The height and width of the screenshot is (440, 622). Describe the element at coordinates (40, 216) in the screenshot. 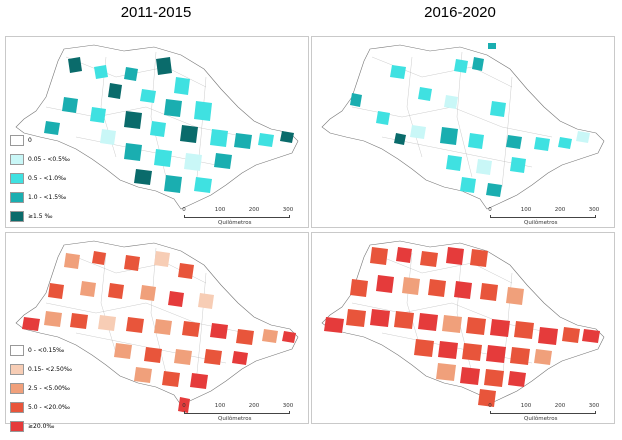

I see `legend-label: ≥1.5 ‰` at that location.